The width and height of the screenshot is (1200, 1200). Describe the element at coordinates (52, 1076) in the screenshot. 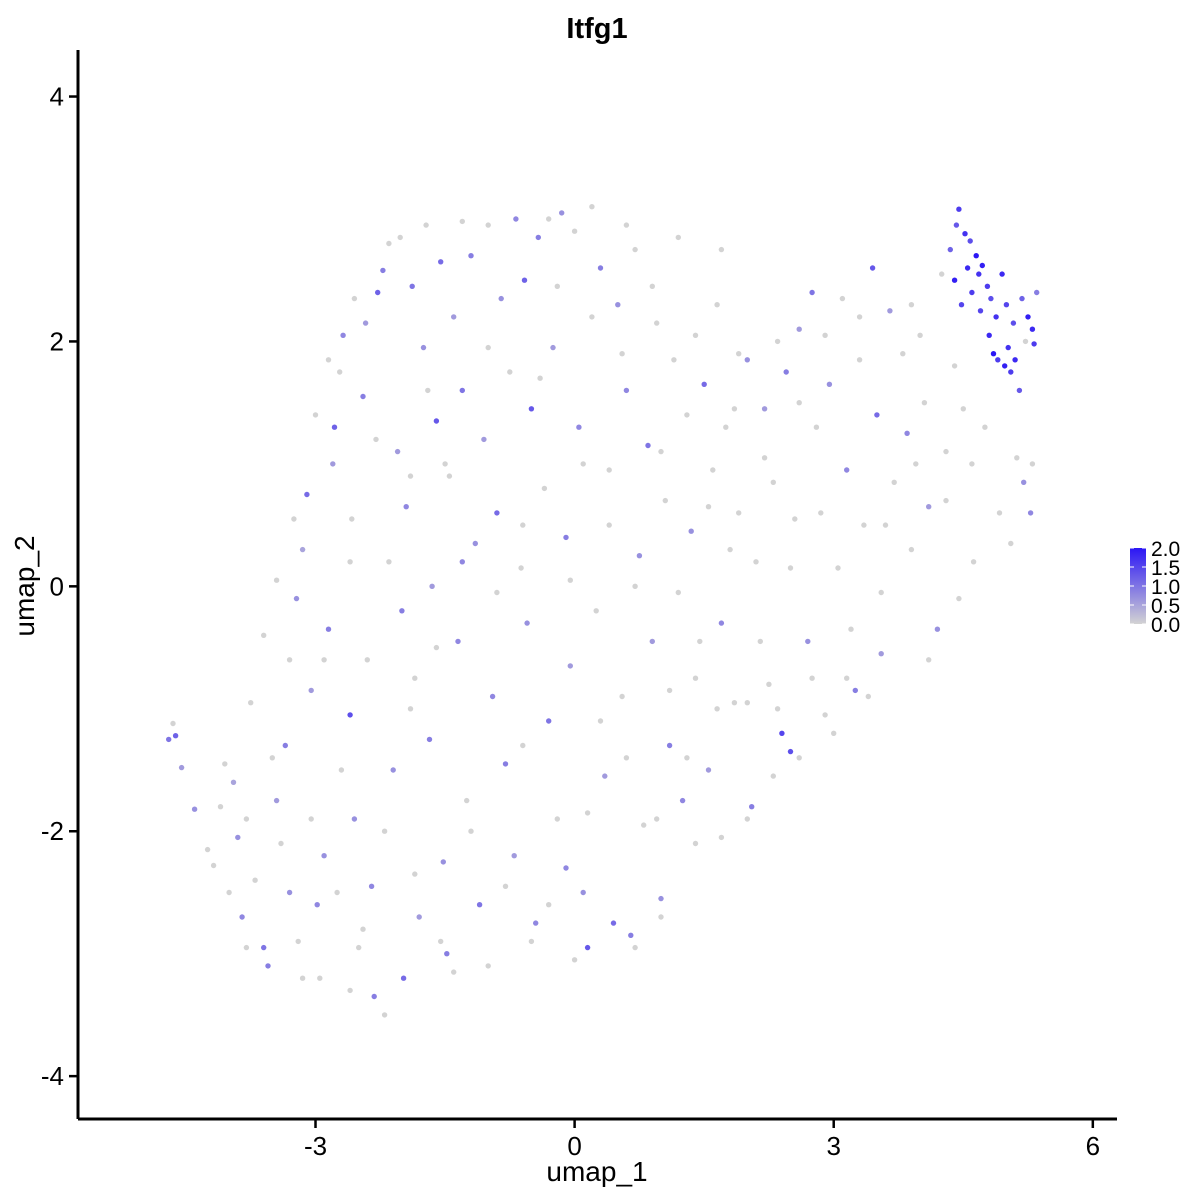

I see `y-tick-label: -4` at that location.